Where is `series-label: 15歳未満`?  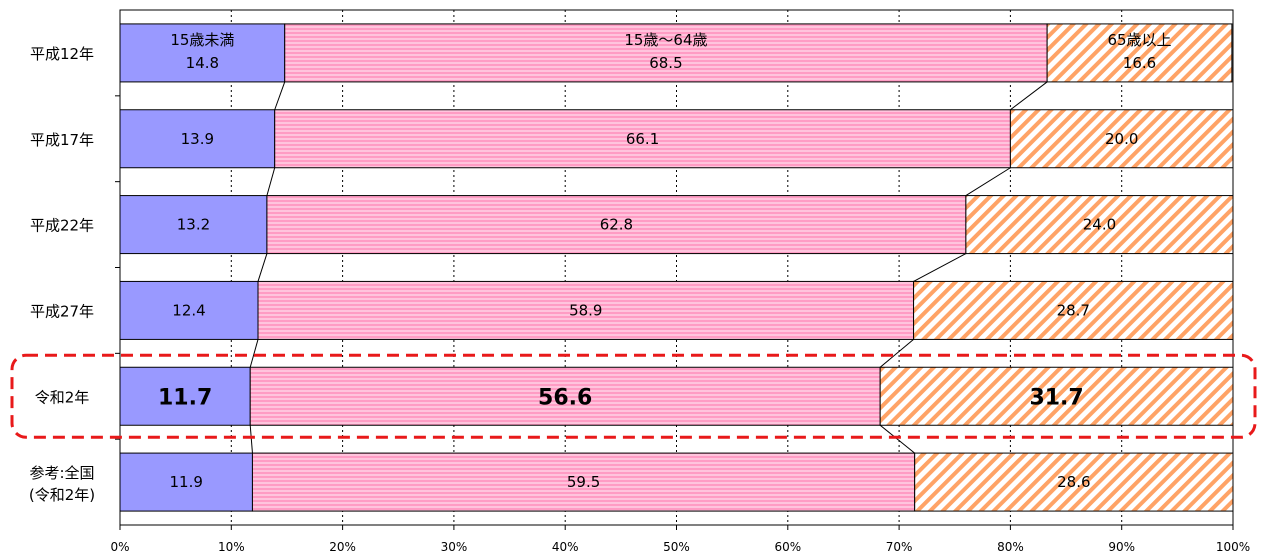
series-label: 15歳未満 is located at coordinates (202, 40).